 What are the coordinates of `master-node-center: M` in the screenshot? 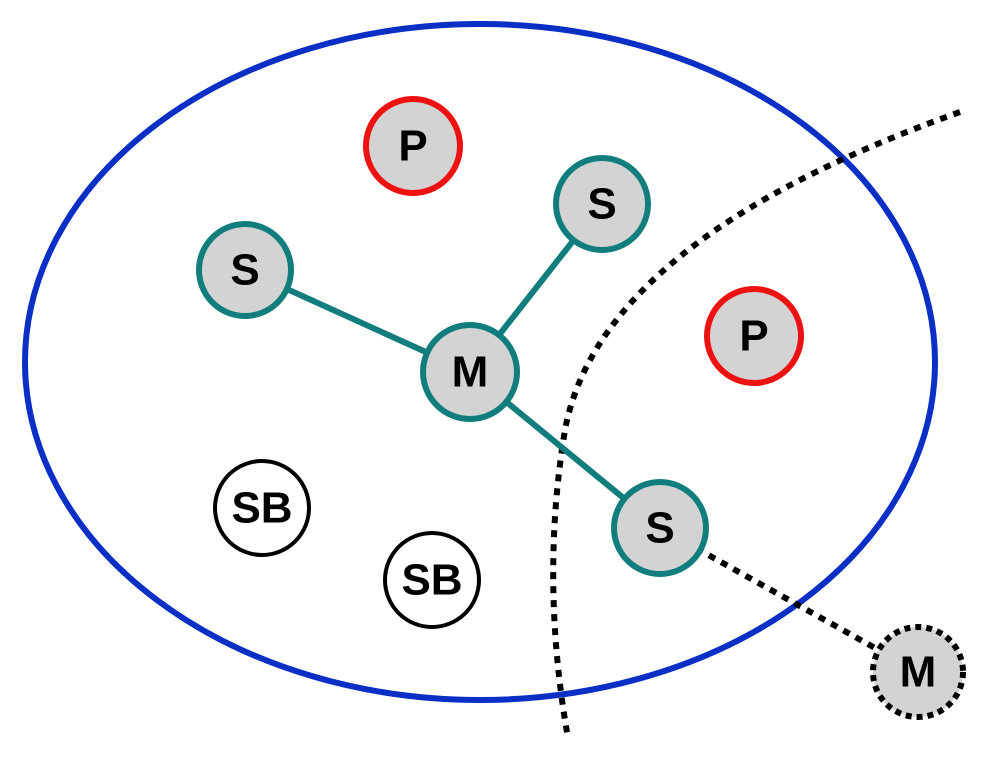 It's located at (470, 372).